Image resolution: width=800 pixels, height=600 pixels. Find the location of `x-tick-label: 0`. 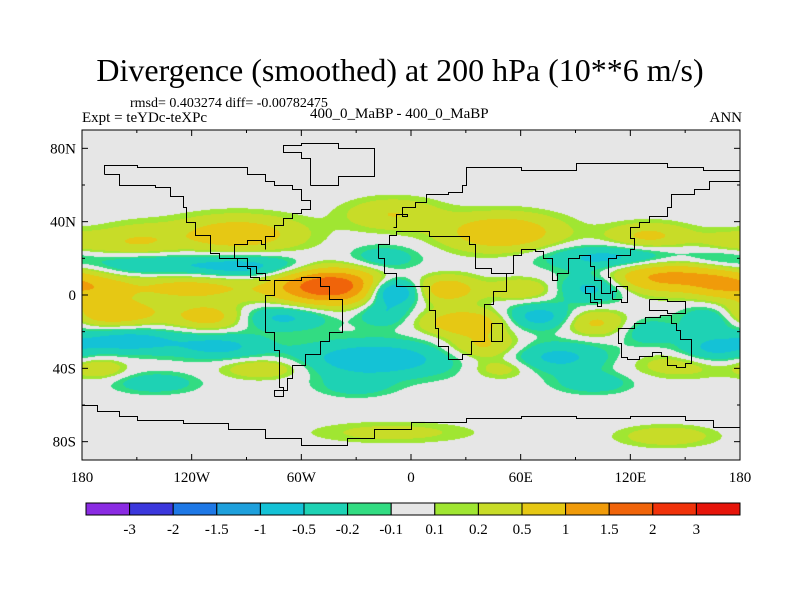

x-tick-label: 0 is located at coordinates (411, 478).